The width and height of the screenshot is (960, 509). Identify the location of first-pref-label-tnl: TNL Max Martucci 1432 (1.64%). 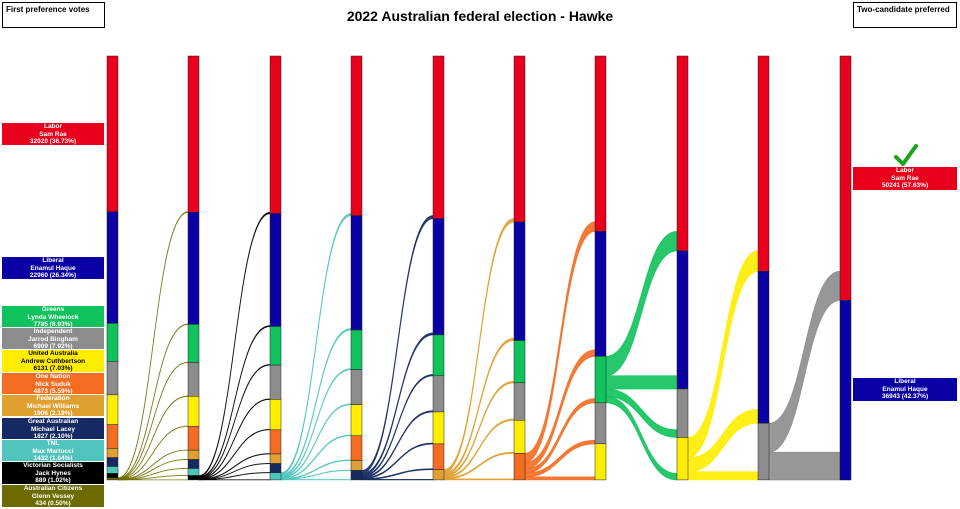
(53, 450).